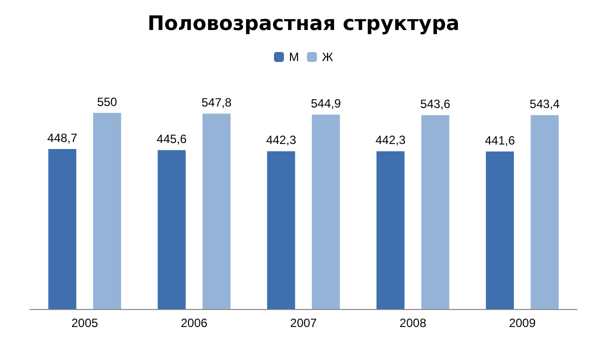  Describe the element at coordinates (107, 101) in the screenshot. I see `data-label: 550` at that location.